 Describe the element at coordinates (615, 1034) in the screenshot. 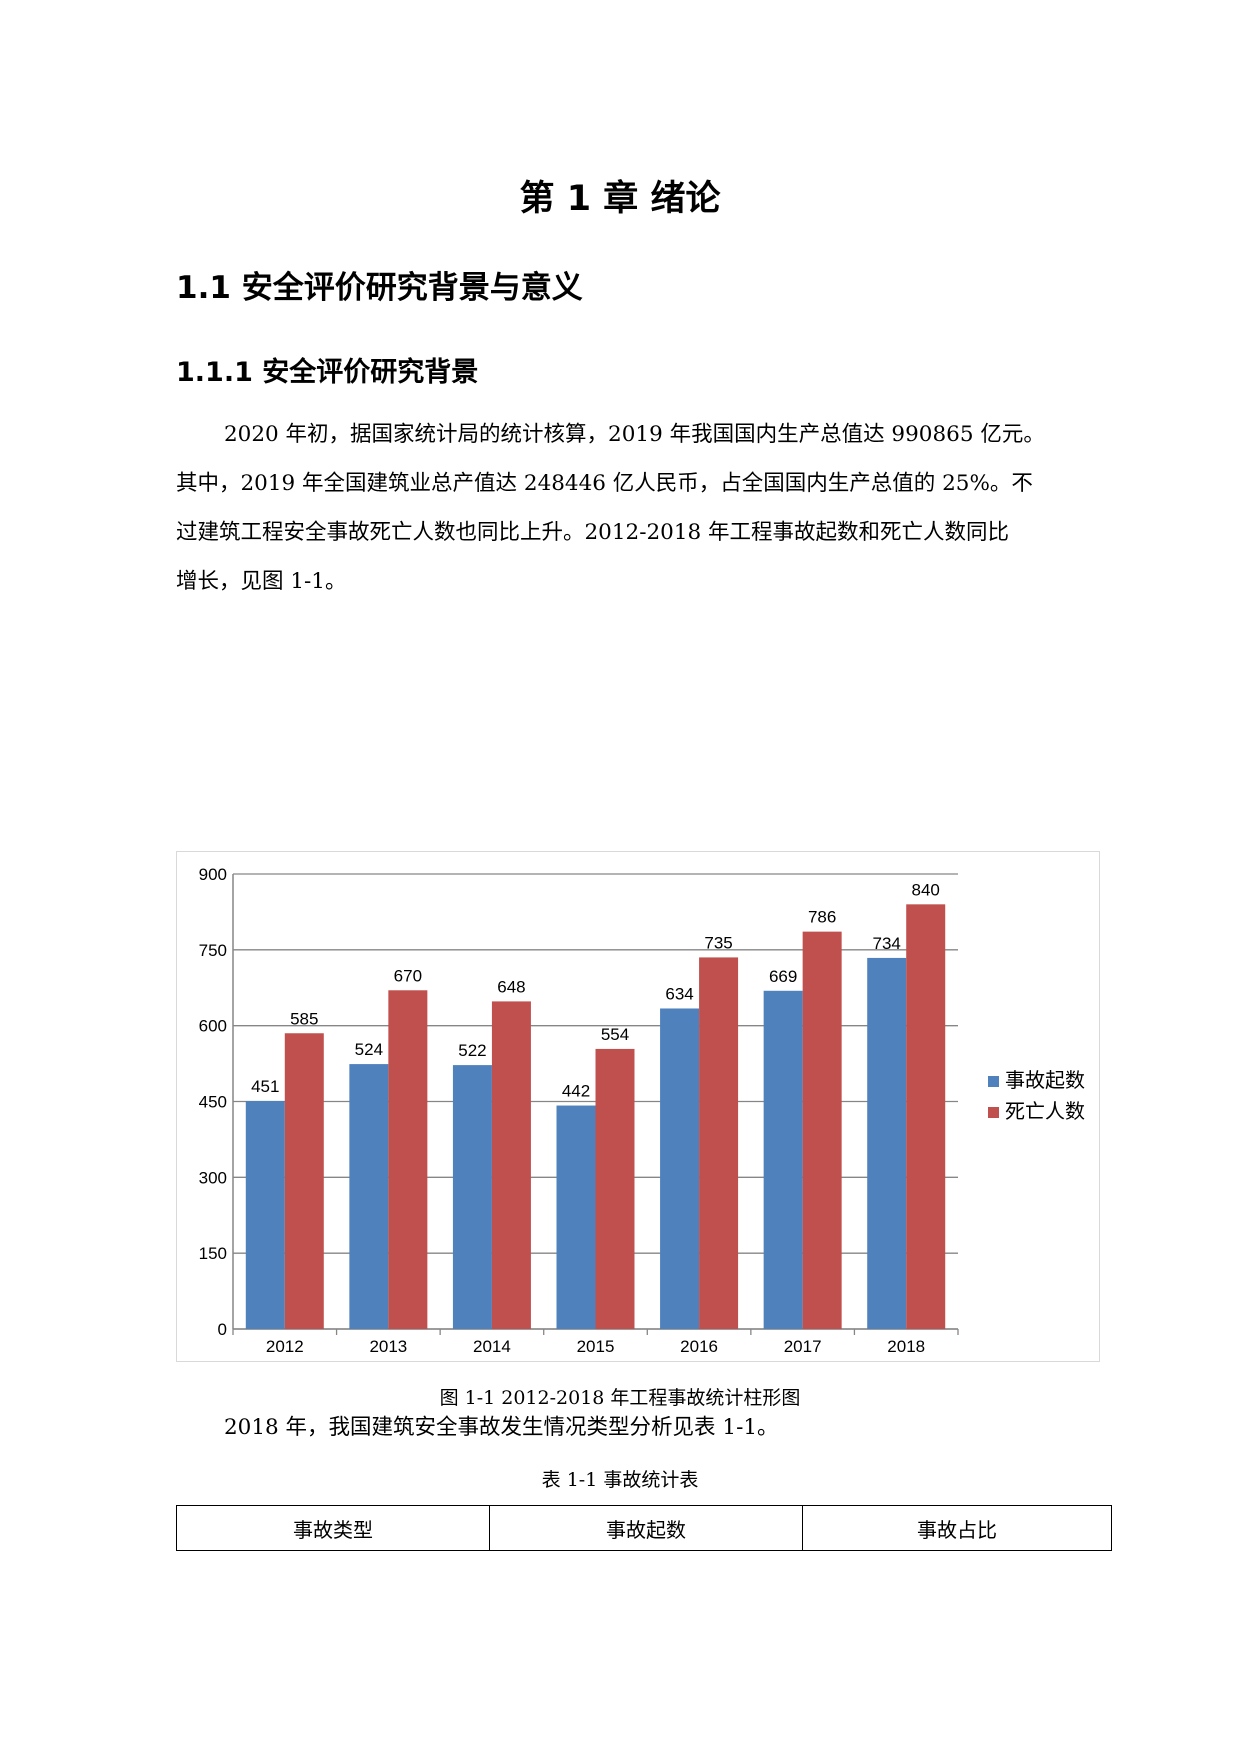

I see `data-label: 554` at that location.